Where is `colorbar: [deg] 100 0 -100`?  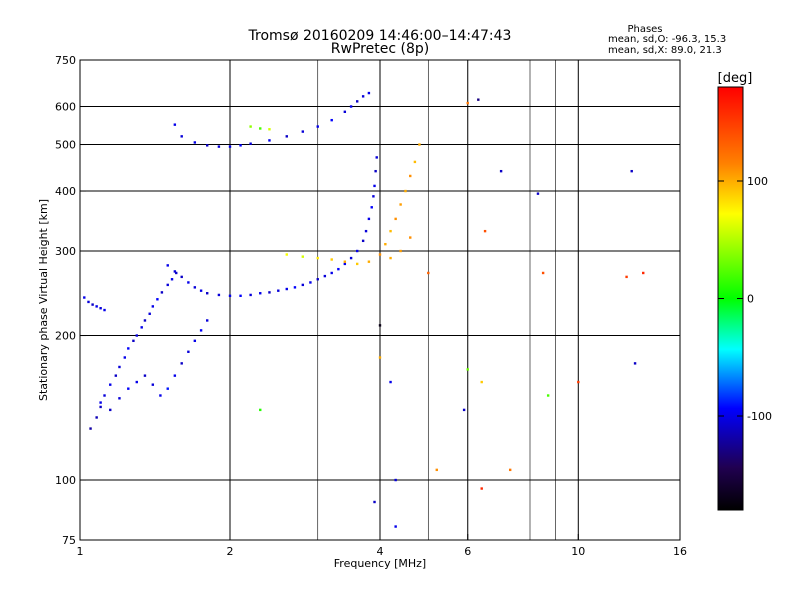 colorbar: [deg] 100 0 -100 is located at coordinates (744, 291).